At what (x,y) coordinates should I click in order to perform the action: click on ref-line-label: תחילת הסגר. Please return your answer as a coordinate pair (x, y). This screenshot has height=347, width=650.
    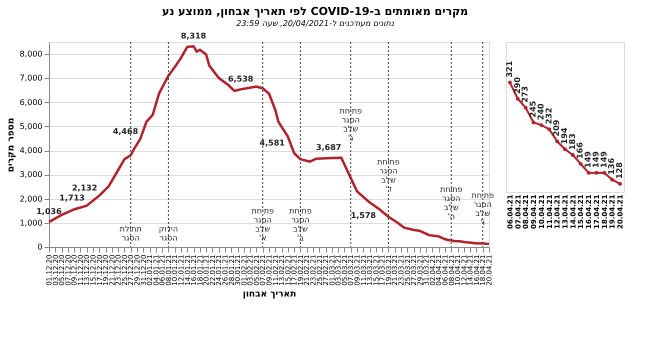
    Looking at the image, I should click on (131, 233).